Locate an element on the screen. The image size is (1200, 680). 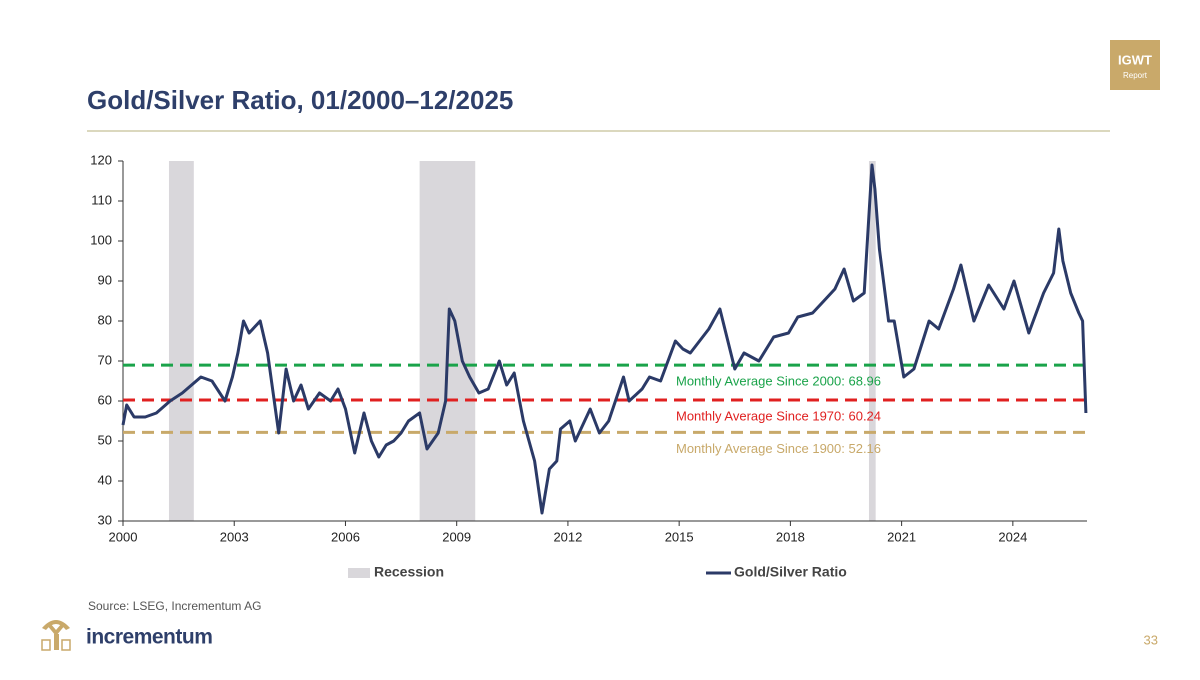
y-tick-label: 60 is located at coordinates (105, 399).